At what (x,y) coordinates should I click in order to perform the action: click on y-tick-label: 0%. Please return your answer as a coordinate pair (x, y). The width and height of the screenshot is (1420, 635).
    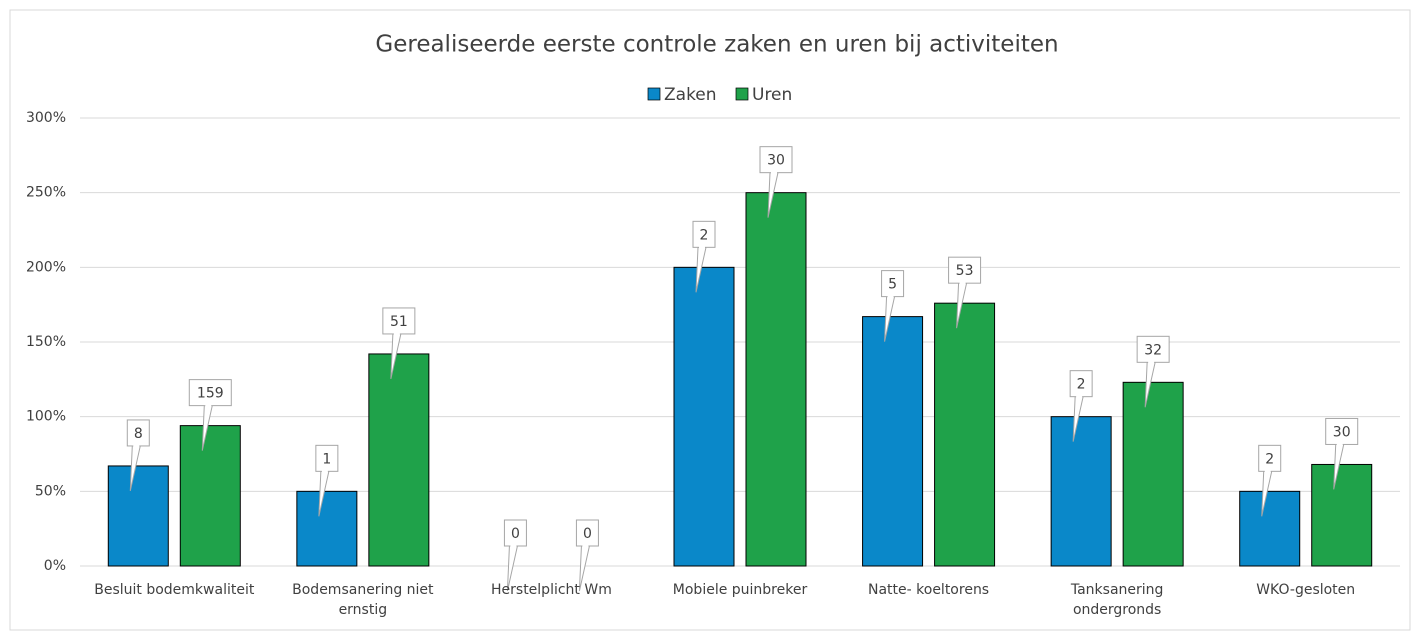
    Looking at the image, I should click on (55, 566).